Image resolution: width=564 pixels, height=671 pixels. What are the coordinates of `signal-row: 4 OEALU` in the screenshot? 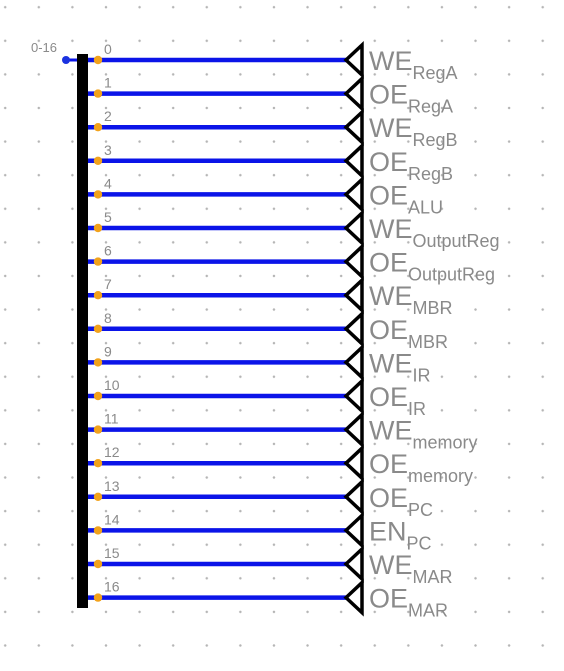 It's located at (265, 196).